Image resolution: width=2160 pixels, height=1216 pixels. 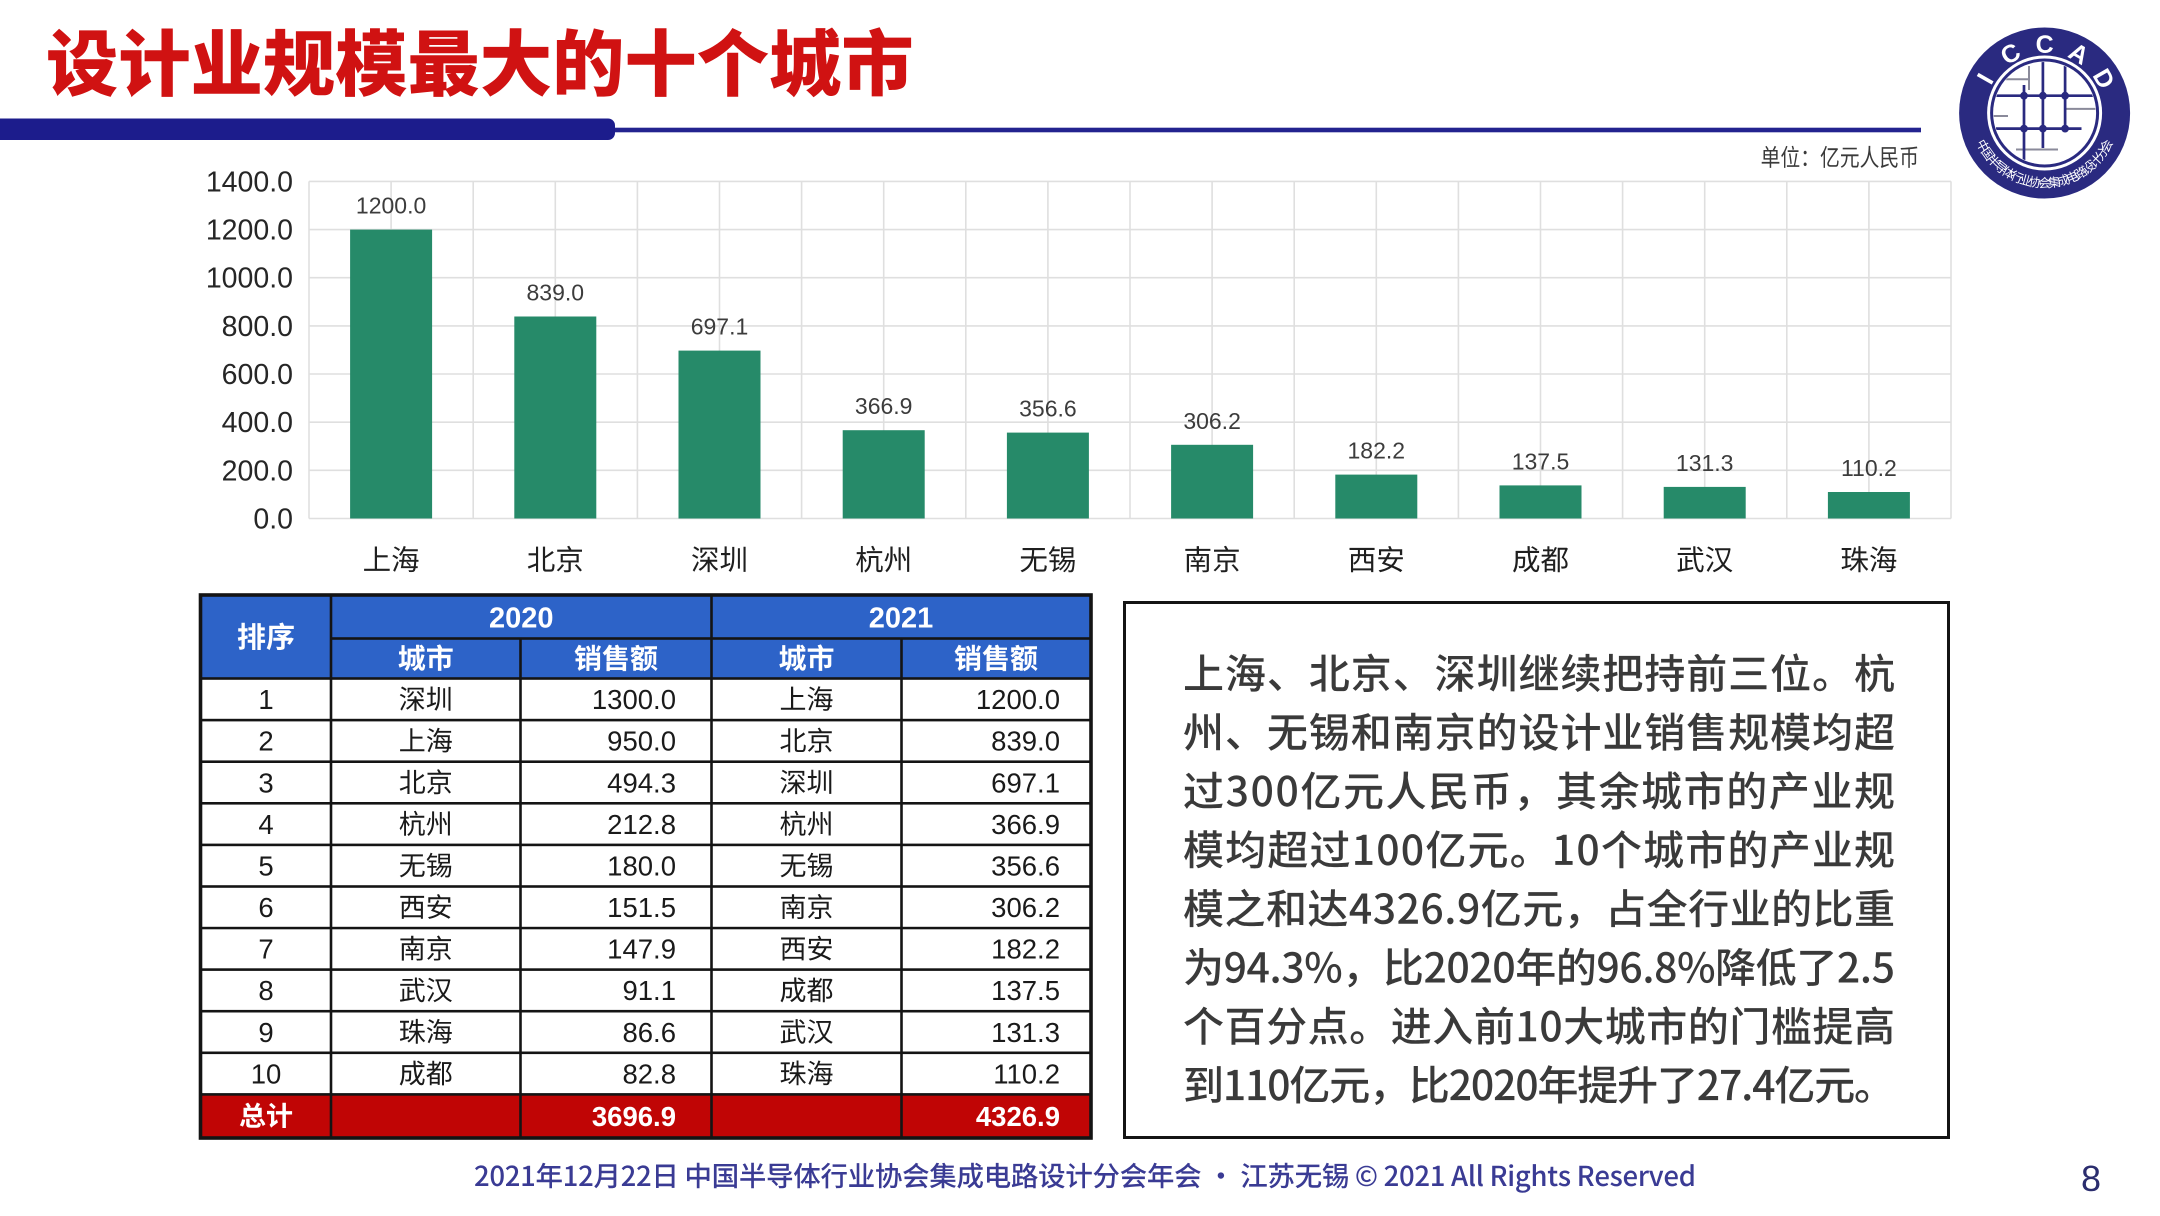 I want to click on svg-text: 9, so click(x=265, y=1032).